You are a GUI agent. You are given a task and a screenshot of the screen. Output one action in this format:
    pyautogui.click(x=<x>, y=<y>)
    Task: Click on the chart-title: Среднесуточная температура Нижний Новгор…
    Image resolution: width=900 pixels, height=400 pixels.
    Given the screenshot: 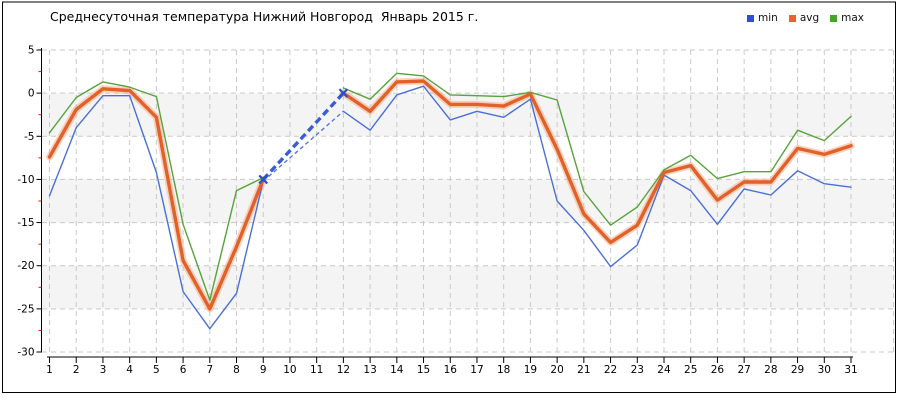 What is the action you would take?
    pyautogui.click(x=264, y=16)
    